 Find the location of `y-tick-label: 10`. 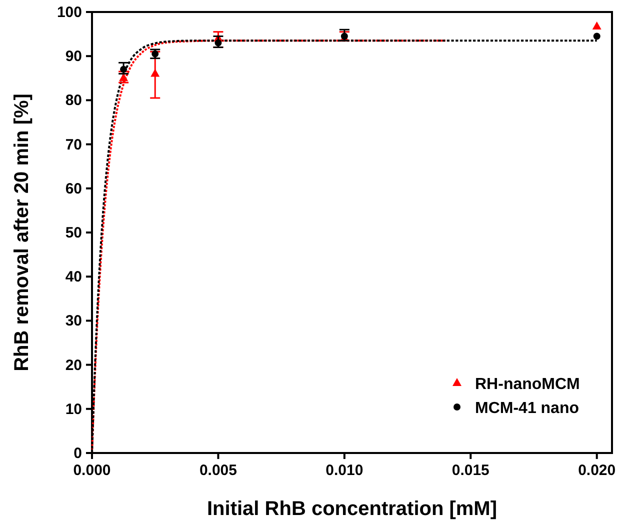

y-tick-label: 10 is located at coordinates (73, 409).